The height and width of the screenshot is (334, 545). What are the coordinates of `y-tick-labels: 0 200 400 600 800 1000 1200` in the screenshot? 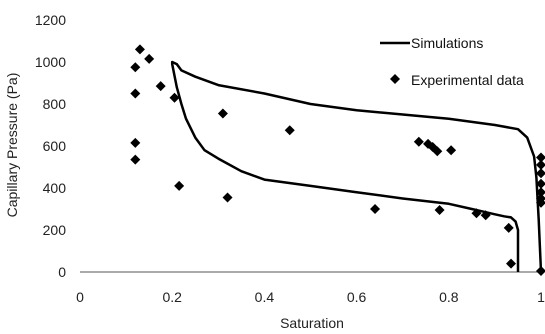 It's located at (50, 146).